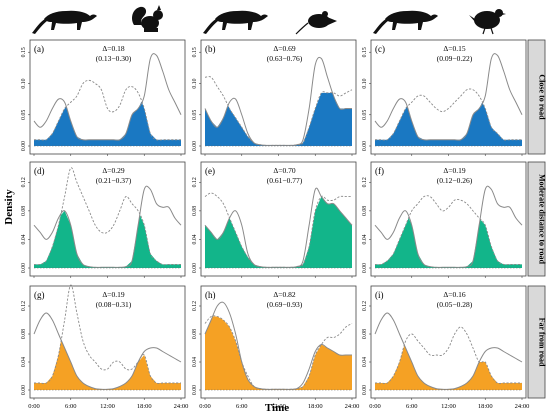  What do you see at coordinates (285, 304) in the screenshot?
I see `confidence-interval: (0.69−0.93)` at bounding box center [285, 304].